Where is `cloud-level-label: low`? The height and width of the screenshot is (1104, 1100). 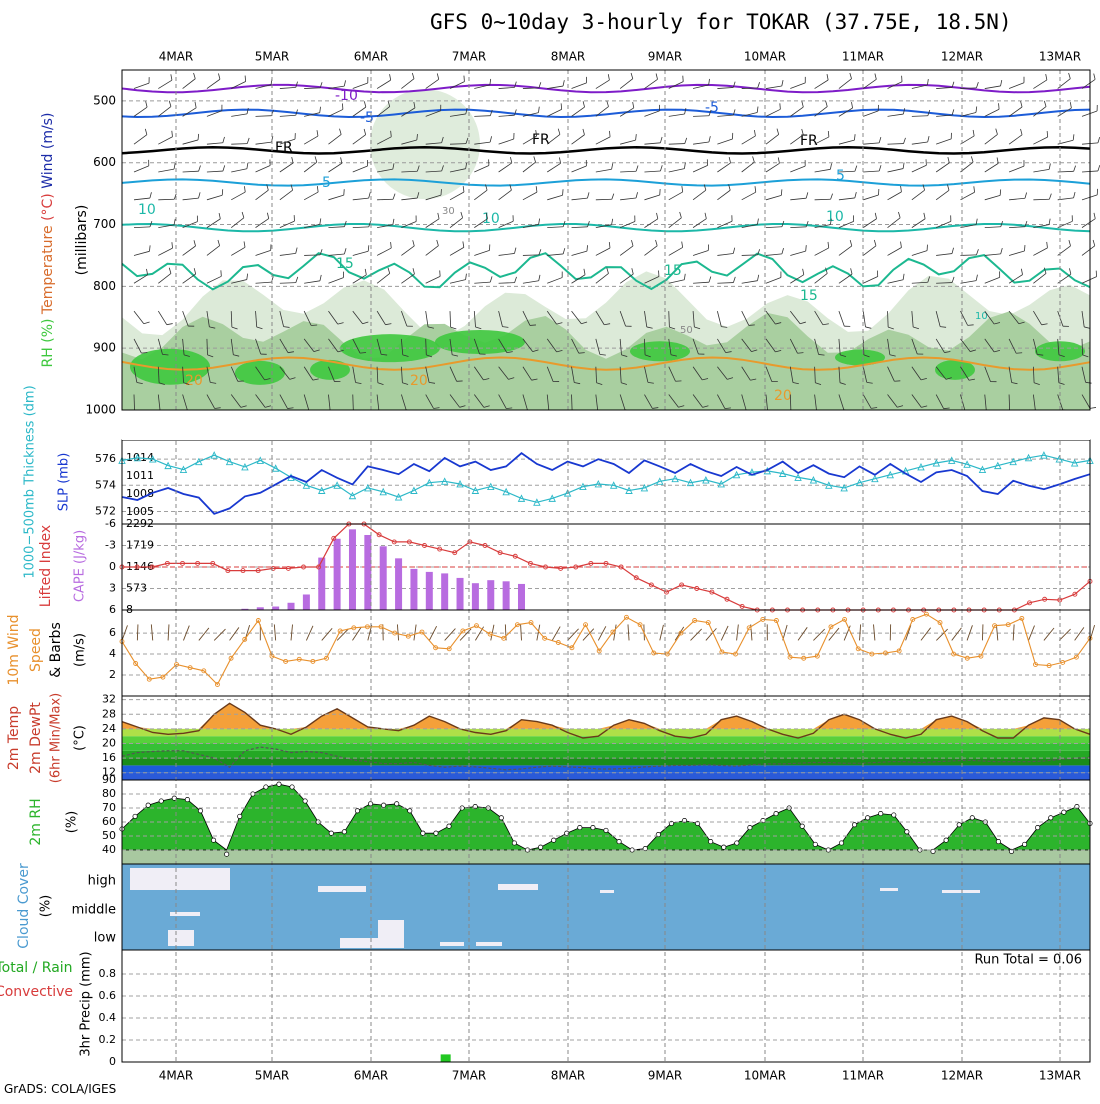 cloud-level-label: low is located at coordinates (105, 938).